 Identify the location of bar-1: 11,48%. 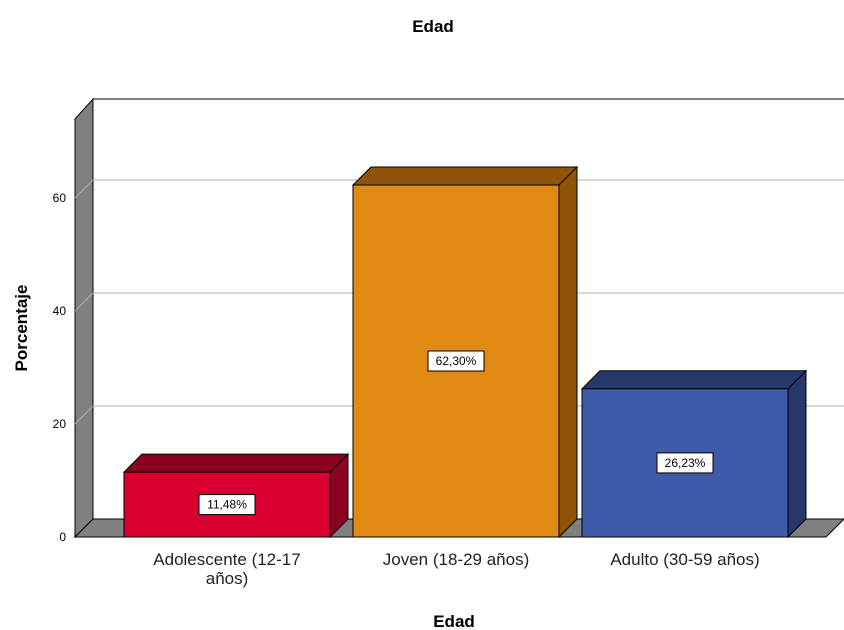
(236, 495).